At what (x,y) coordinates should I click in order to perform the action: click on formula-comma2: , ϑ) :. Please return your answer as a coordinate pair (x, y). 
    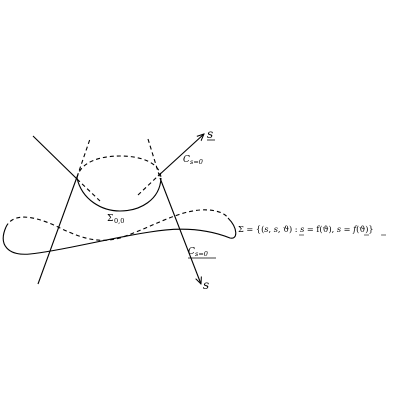
    Looking at the image, I should click on (289, 229).